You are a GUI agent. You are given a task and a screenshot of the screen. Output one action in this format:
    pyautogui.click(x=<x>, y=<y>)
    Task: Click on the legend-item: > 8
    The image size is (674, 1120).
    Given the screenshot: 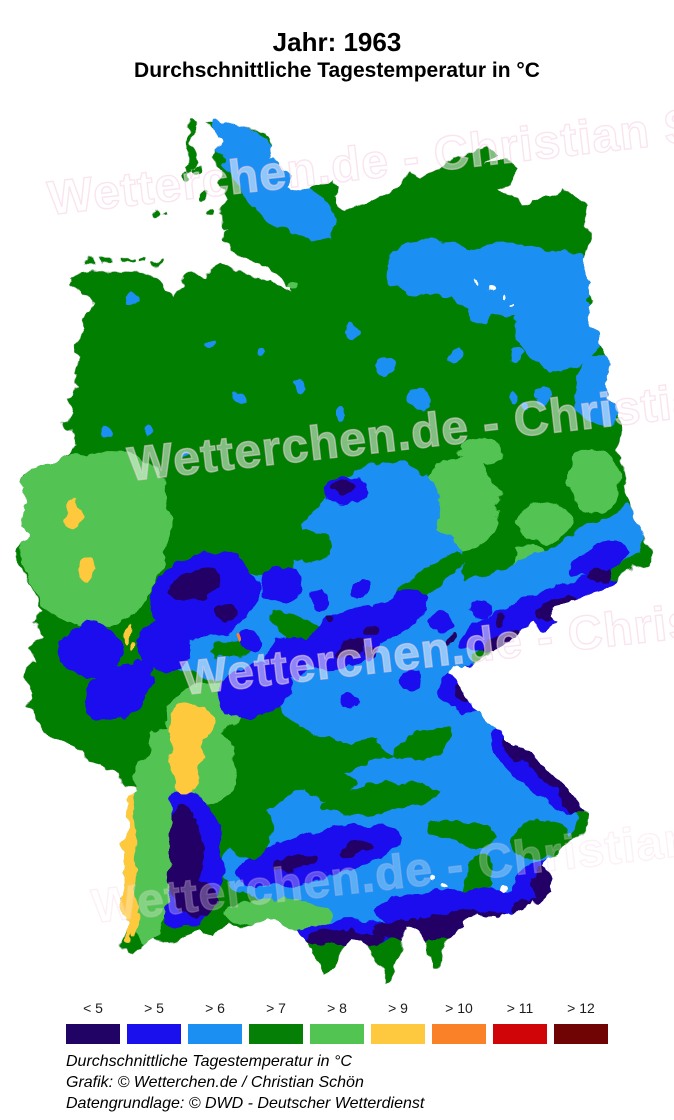 What is the action you would take?
    pyautogui.click(x=337, y=1021)
    